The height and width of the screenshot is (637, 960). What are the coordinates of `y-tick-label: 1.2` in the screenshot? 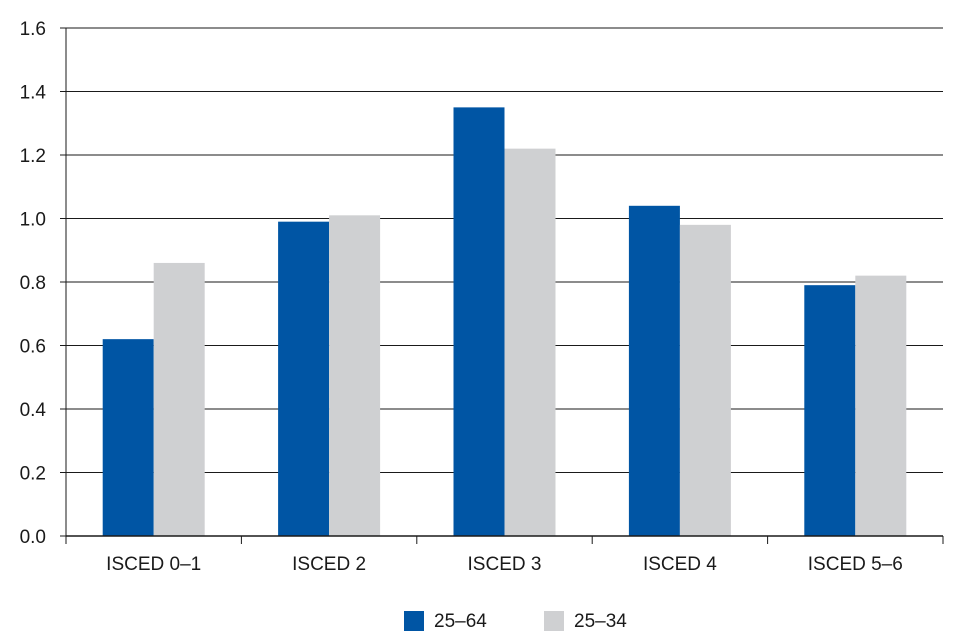 It's located at (33, 156).